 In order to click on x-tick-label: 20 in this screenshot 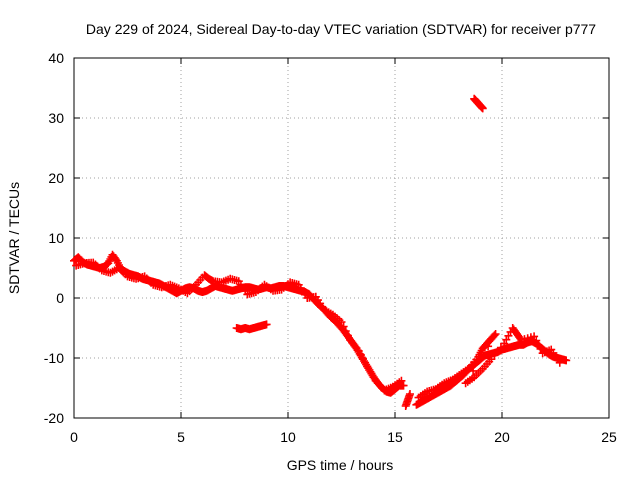, I will do `click(502, 437)`.